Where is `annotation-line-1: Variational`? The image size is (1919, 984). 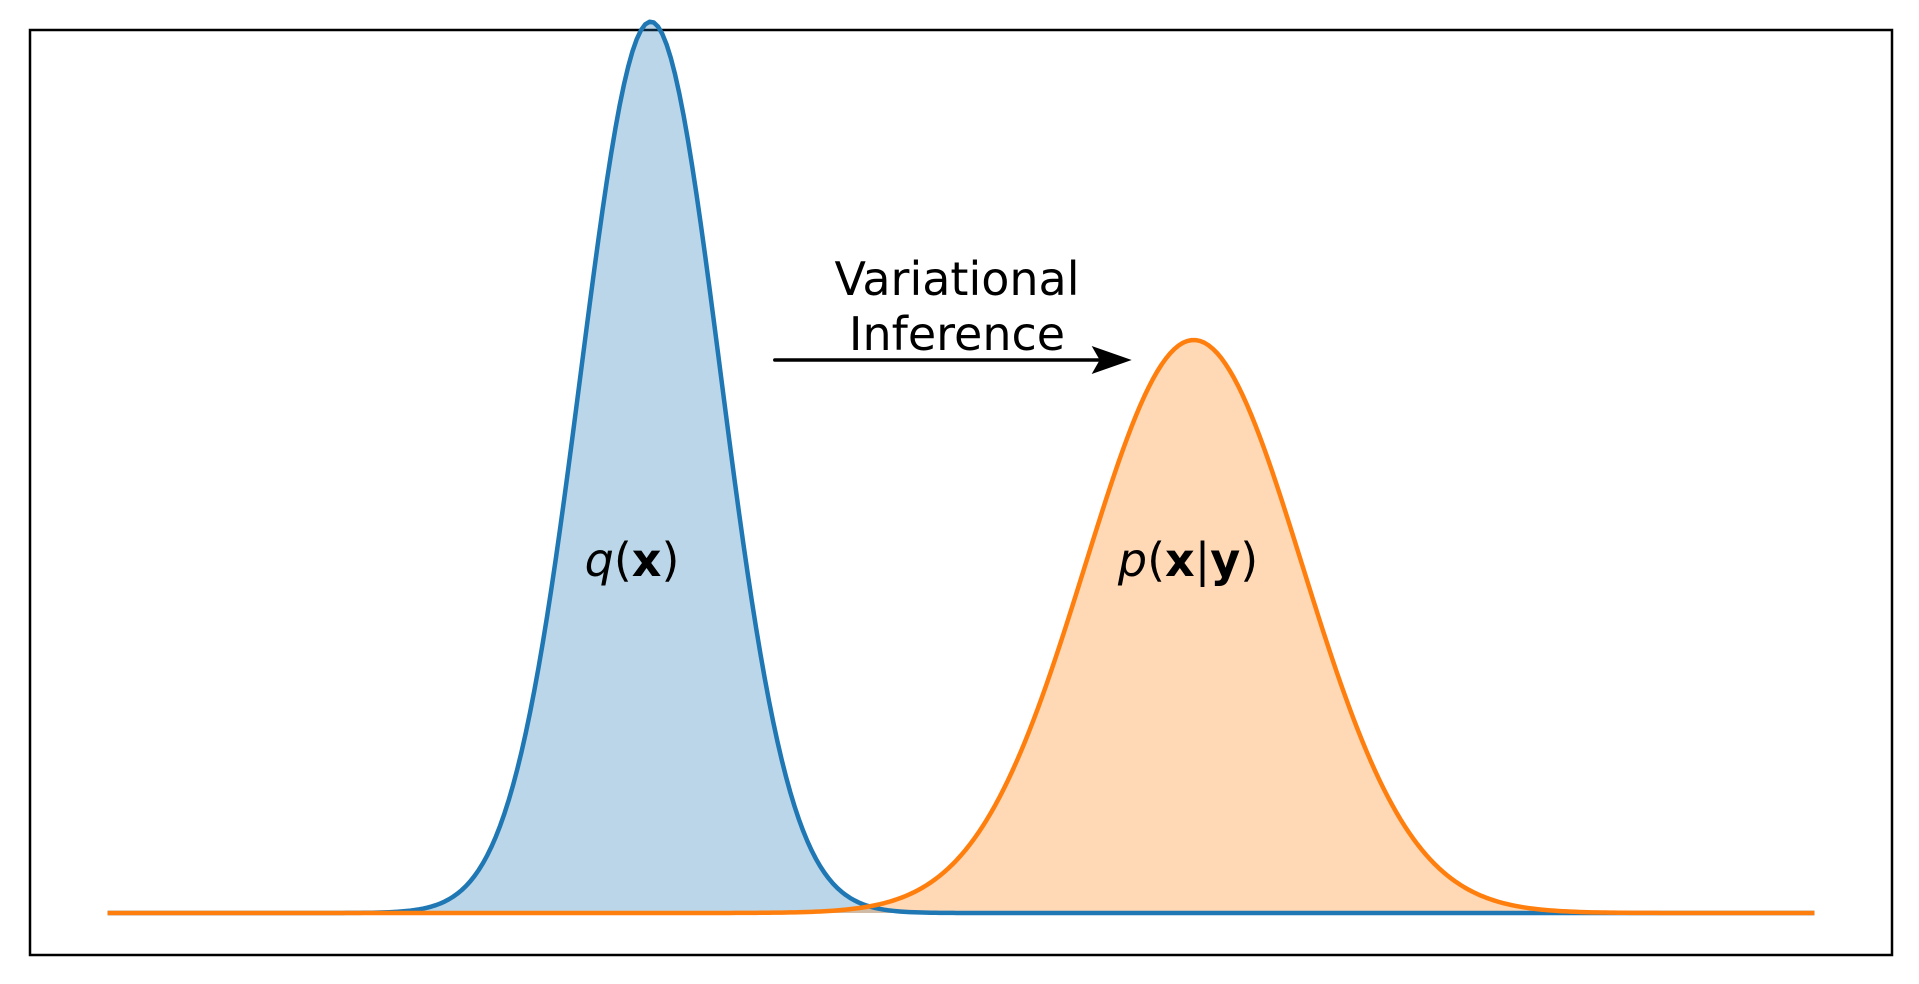
annotation-line-1: Variational is located at coordinates (956, 279).